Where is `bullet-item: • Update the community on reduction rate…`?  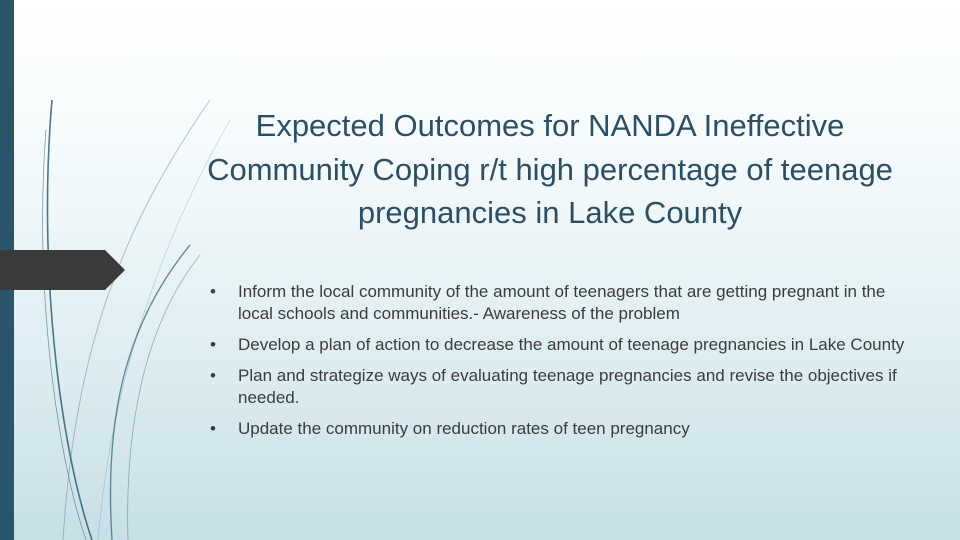 bullet-item: • Update the community on reduction rate… is located at coordinates (560, 429).